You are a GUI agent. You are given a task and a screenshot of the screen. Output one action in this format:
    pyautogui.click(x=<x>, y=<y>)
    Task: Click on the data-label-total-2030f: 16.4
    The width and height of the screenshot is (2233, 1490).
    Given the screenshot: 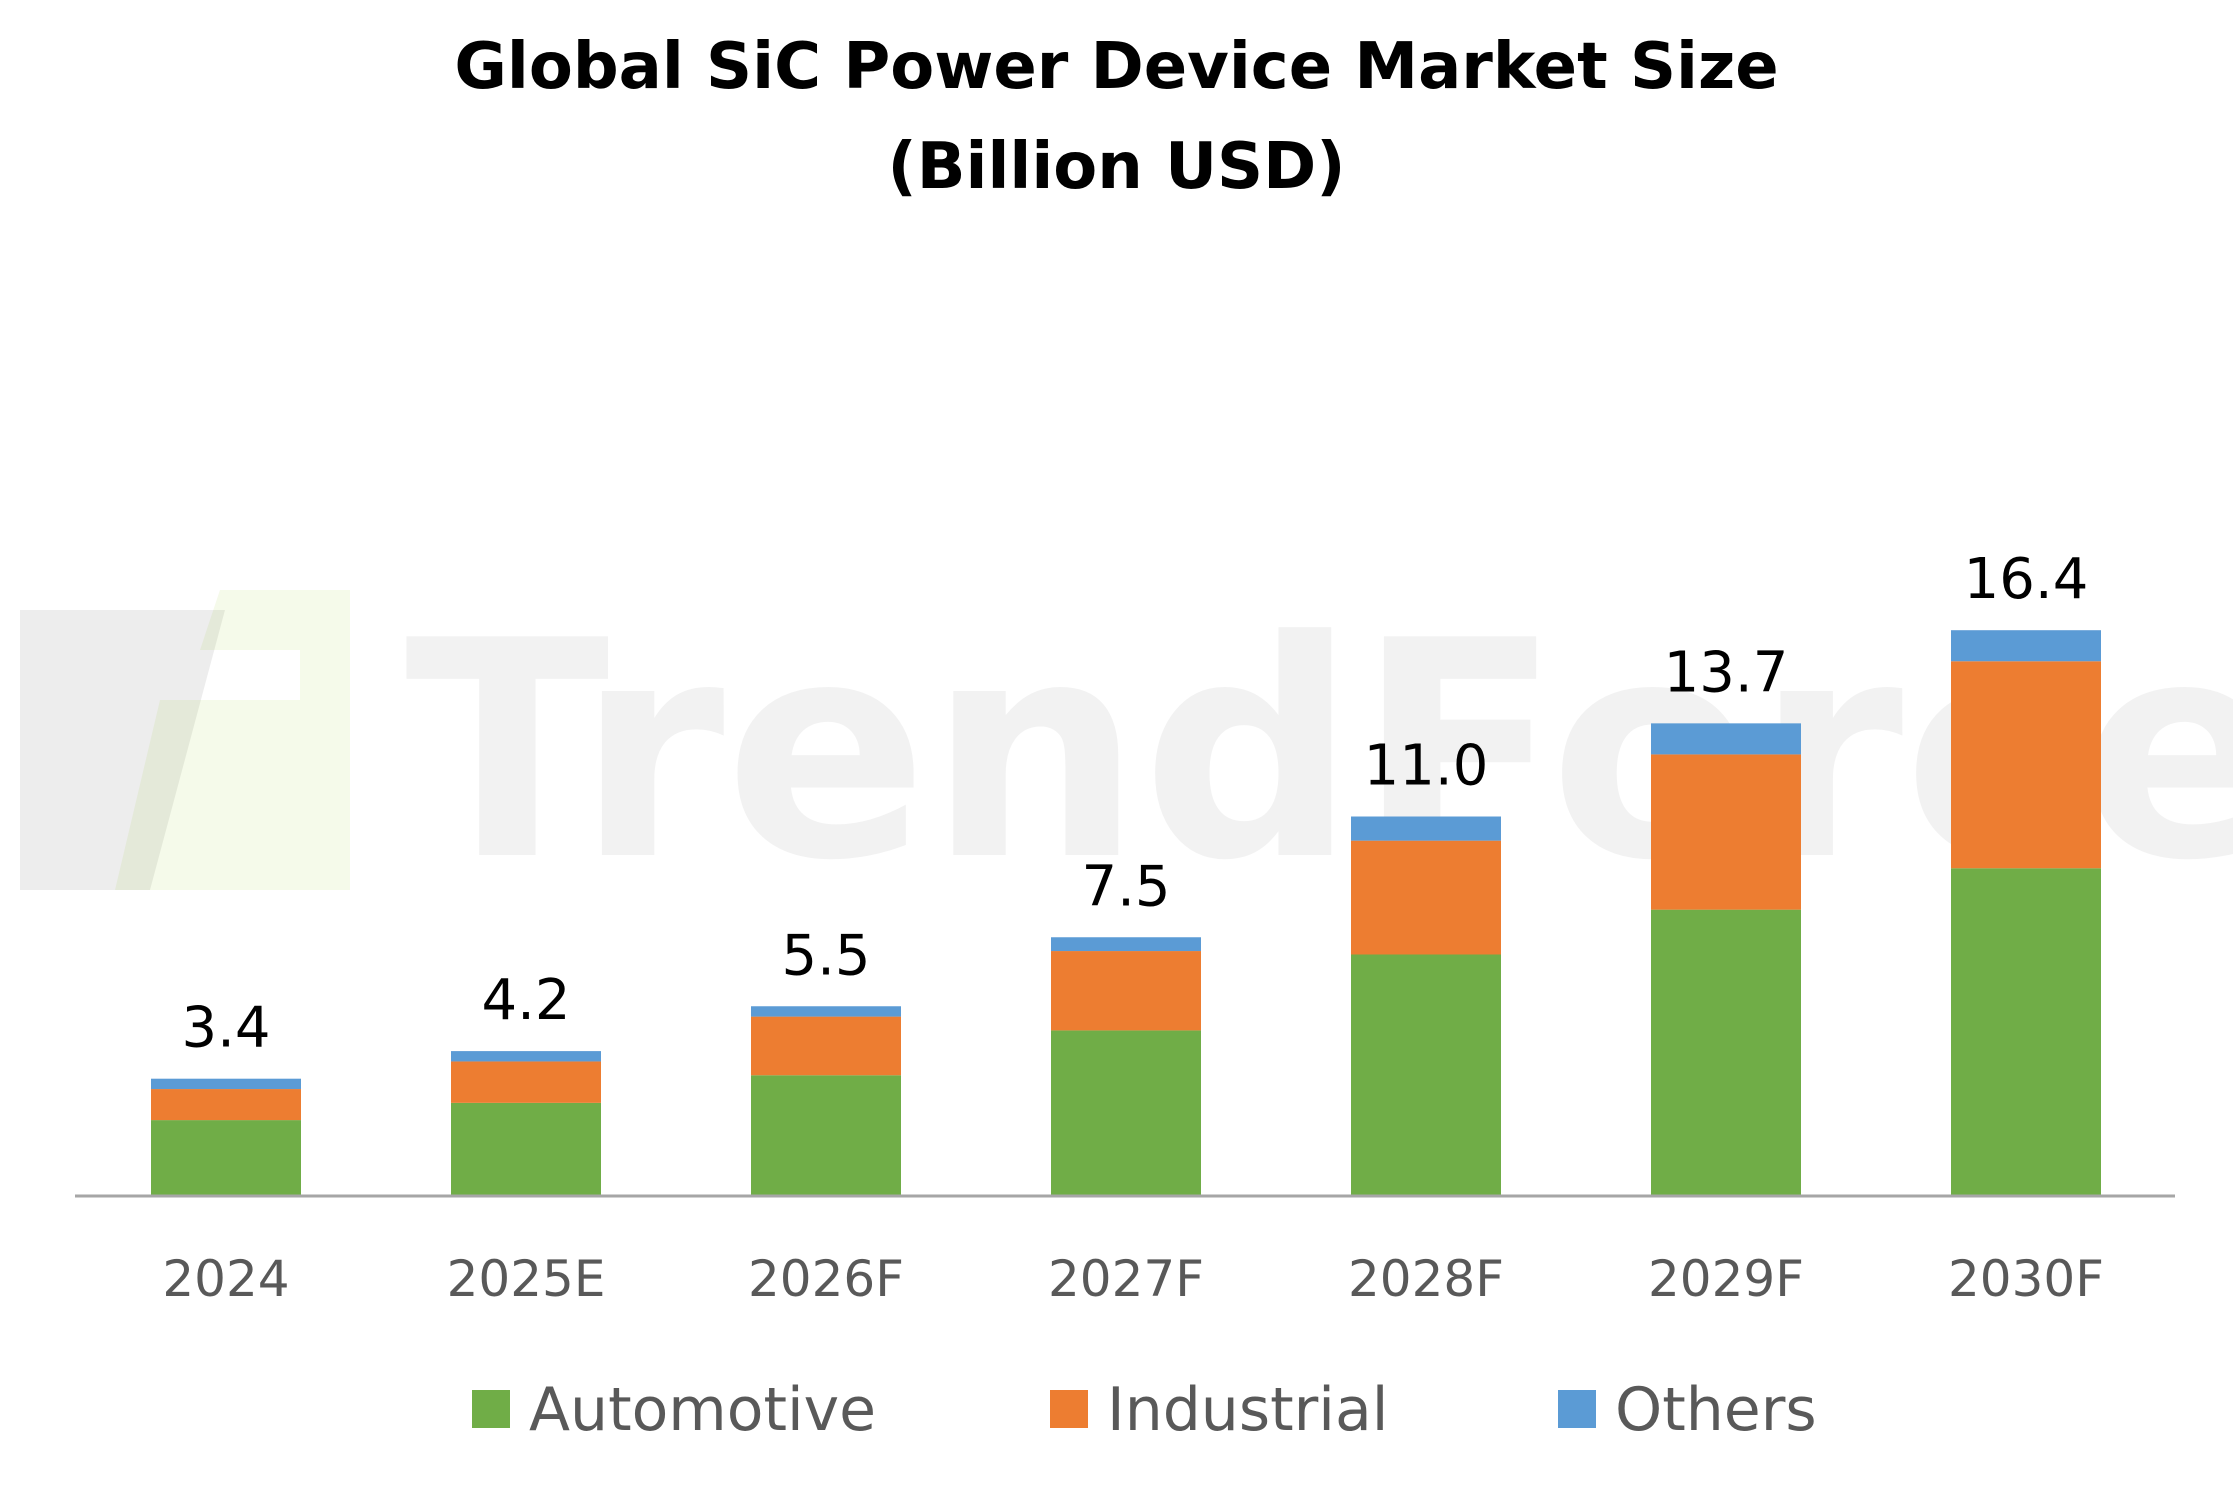 What is the action you would take?
    pyautogui.click(x=2026, y=579)
    